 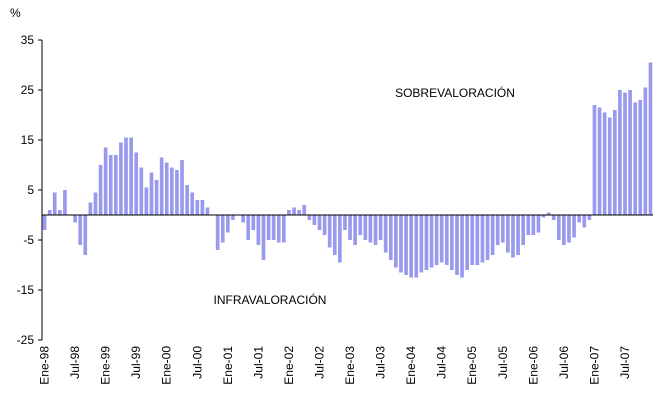 What do you see at coordinates (564, 362) in the screenshot?
I see `x-tick-label: Jul-06` at bounding box center [564, 362].